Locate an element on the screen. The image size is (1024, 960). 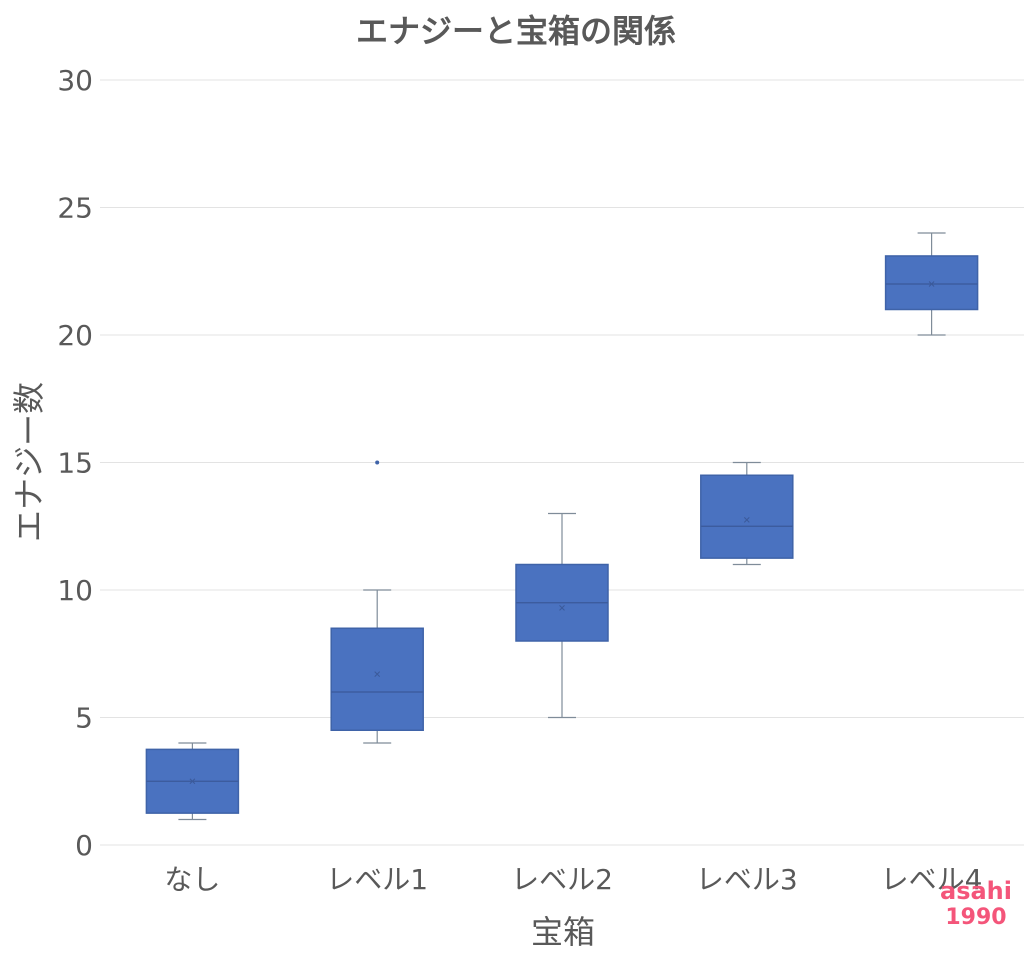
chart-title: エナジーと宝箱の関係 is located at coordinates (516, 31).